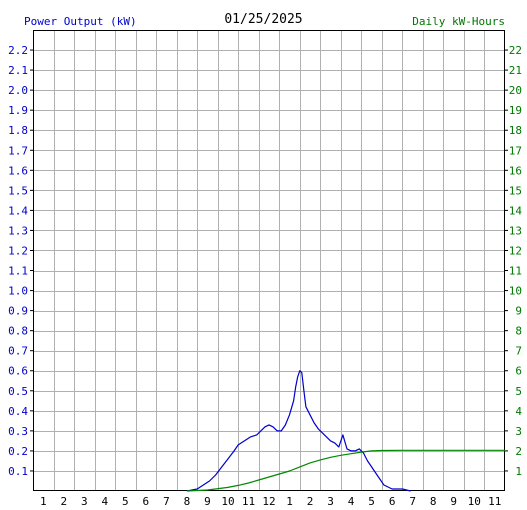  Describe the element at coordinates (515, 170) in the screenshot. I see `right-tick-label: 16` at that location.